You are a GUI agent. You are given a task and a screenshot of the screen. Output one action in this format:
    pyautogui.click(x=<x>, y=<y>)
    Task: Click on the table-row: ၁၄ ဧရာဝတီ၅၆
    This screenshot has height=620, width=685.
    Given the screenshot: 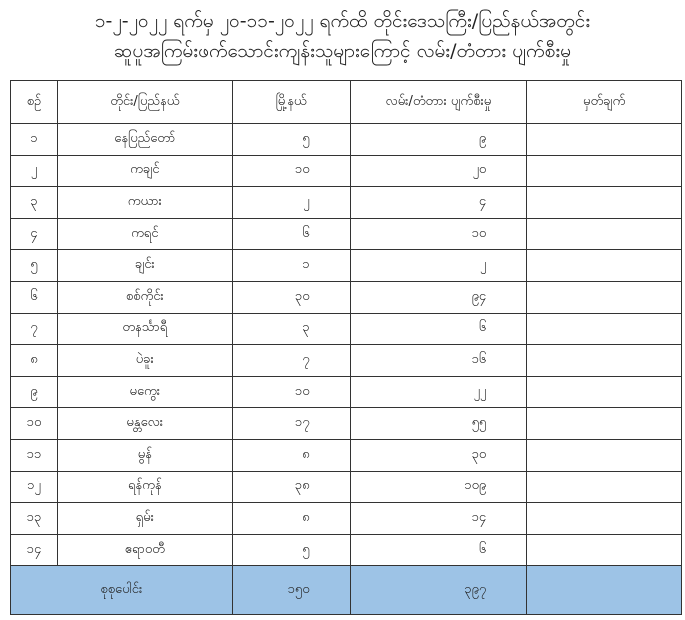 What is the action you would take?
    pyautogui.click(x=346, y=550)
    